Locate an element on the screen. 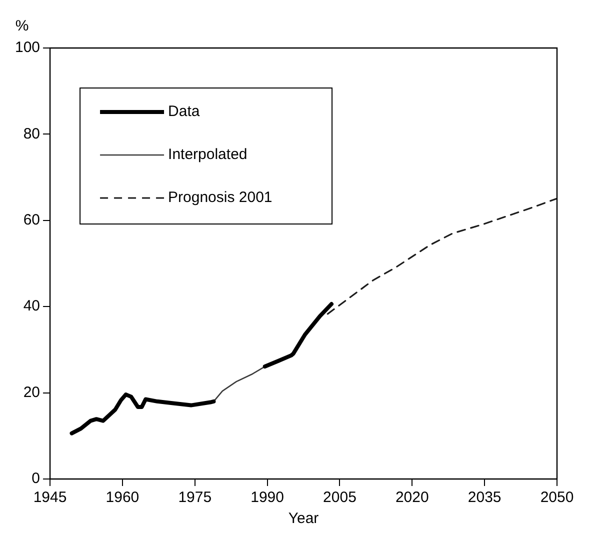  x-tick-label: 2035 is located at coordinates (485, 497).